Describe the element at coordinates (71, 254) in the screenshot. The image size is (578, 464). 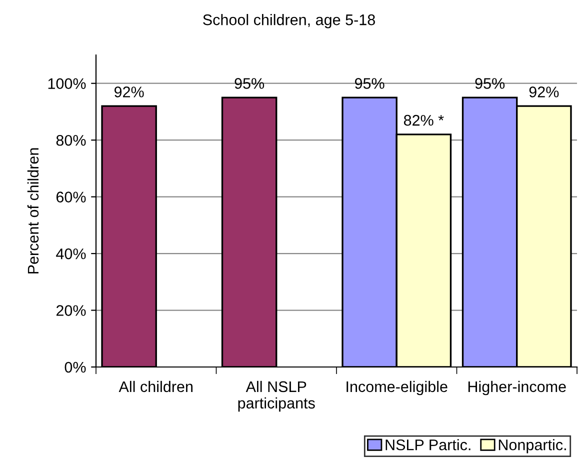
I see `y-tick-label: 40%` at that location.